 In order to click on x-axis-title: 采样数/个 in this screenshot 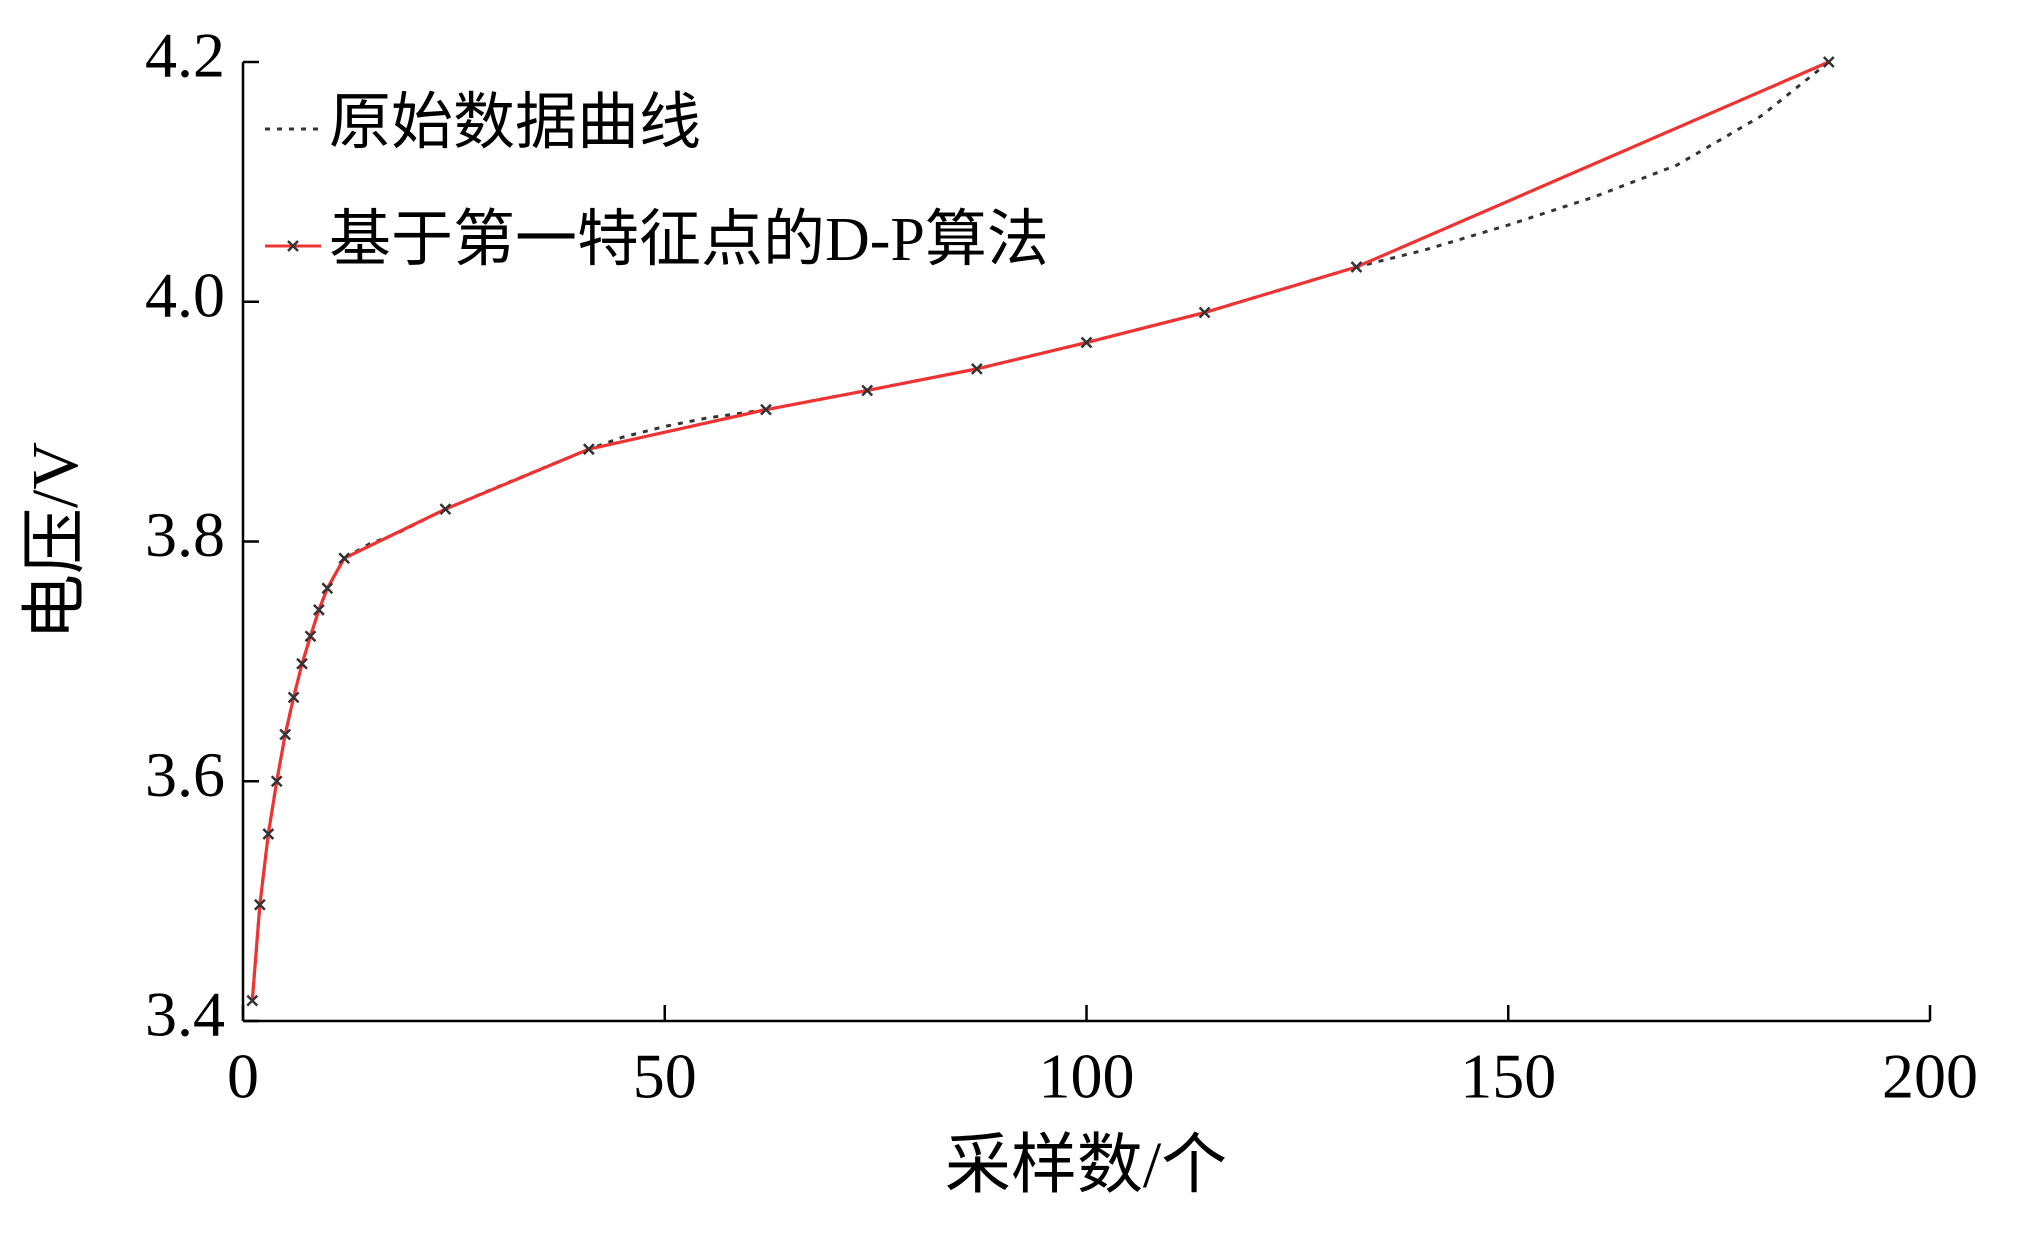, I will do `click(1086, 1165)`.